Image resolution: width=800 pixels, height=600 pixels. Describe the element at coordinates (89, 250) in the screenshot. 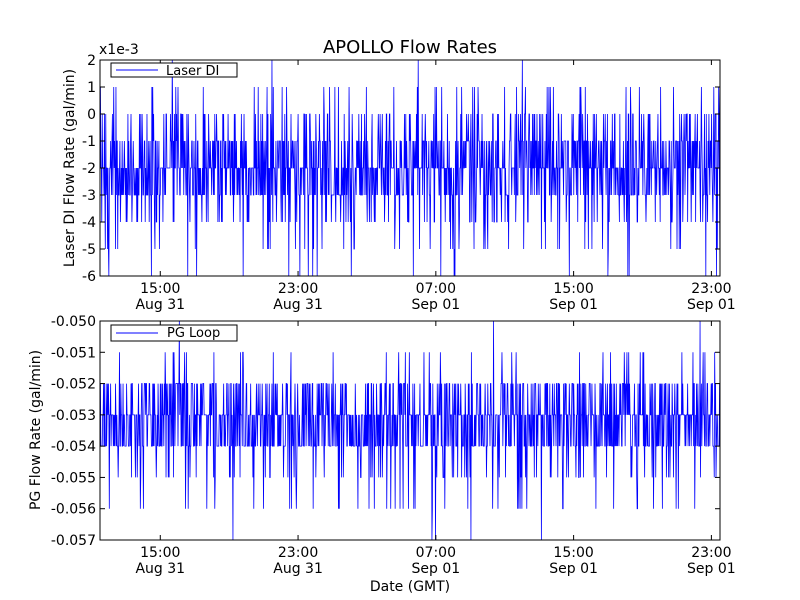

I see `y-tick-label: -5` at that location.